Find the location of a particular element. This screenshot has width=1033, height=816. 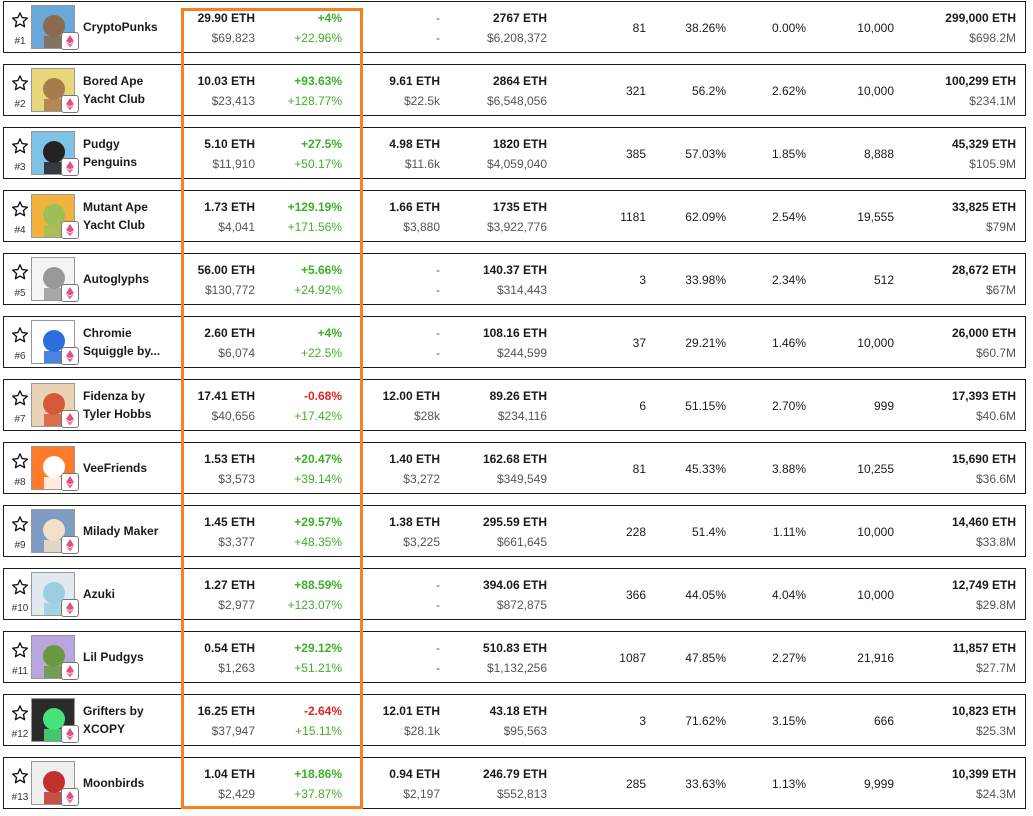

rank-label: #11 is located at coordinates (20, 671).